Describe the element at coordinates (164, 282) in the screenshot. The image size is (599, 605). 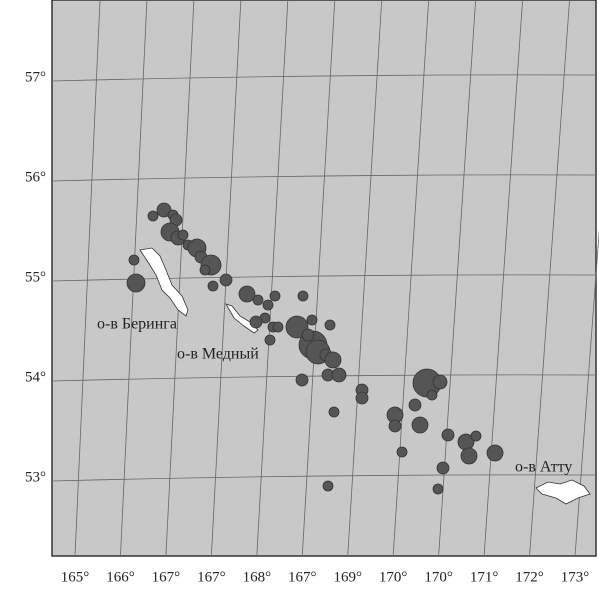
I see `bering-island` at that location.